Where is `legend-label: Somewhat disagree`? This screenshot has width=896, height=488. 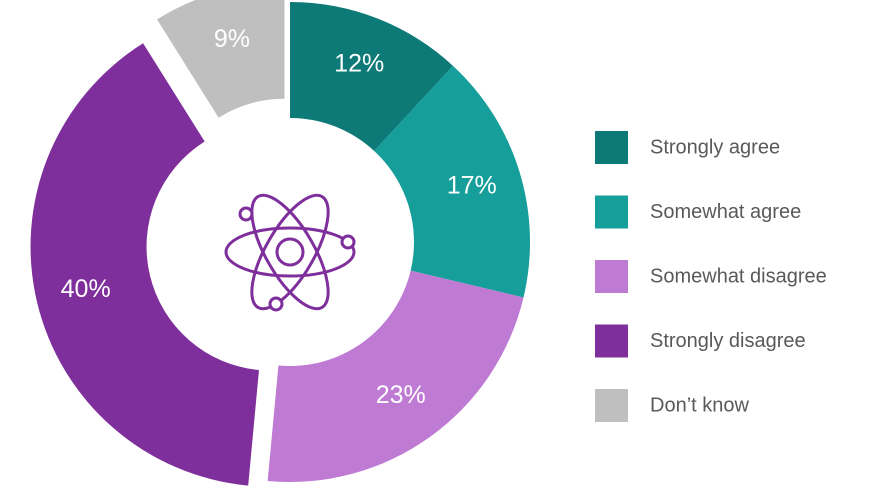
legend-label: Somewhat disagree is located at coordinates (738, 276).